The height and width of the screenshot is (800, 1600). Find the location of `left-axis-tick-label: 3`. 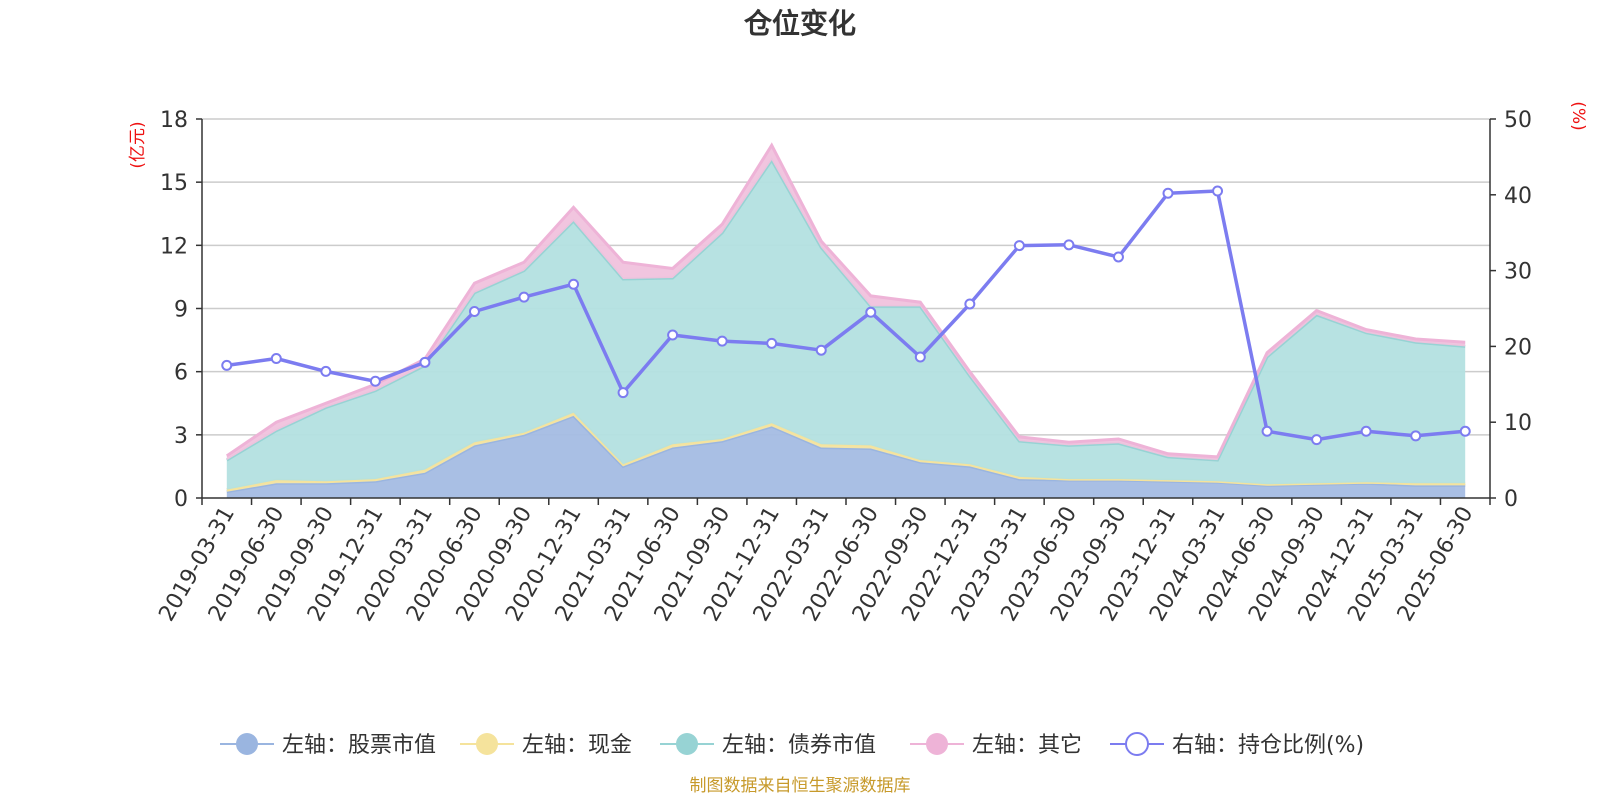

left-axis-tick-label: 3 is located at coordinates (181, 436).